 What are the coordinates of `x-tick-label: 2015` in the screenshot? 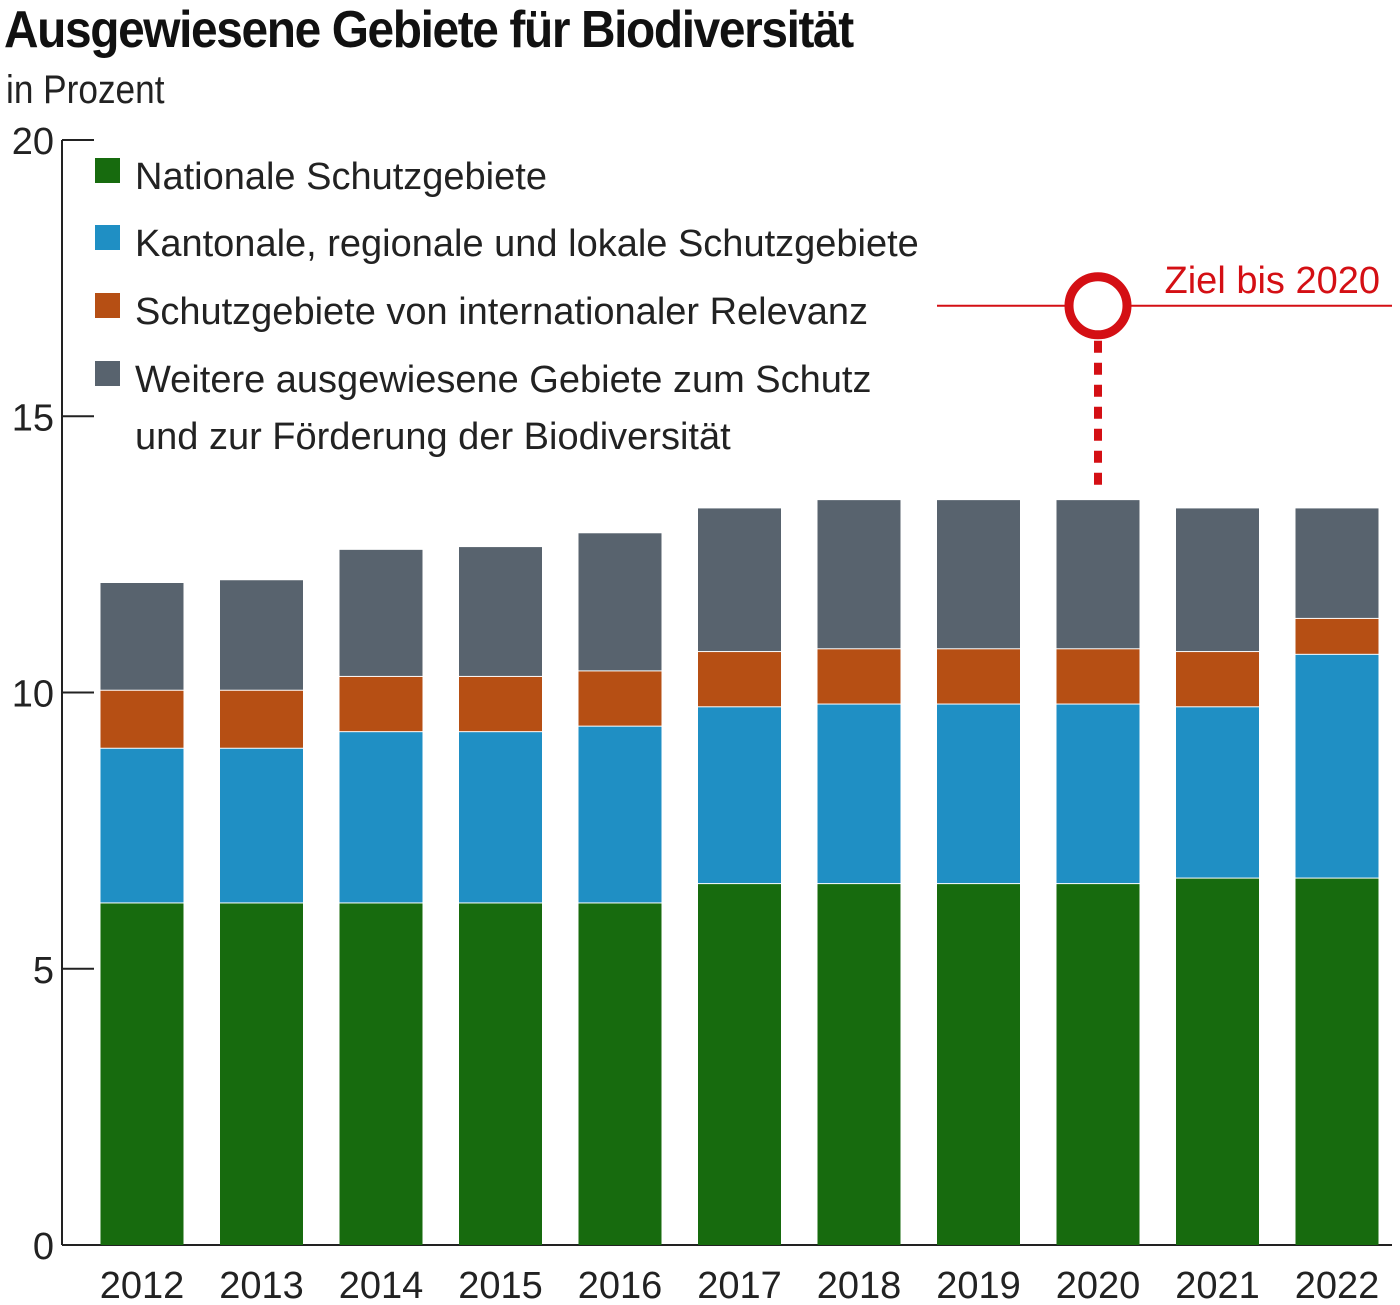 It's located at (500, 1285).